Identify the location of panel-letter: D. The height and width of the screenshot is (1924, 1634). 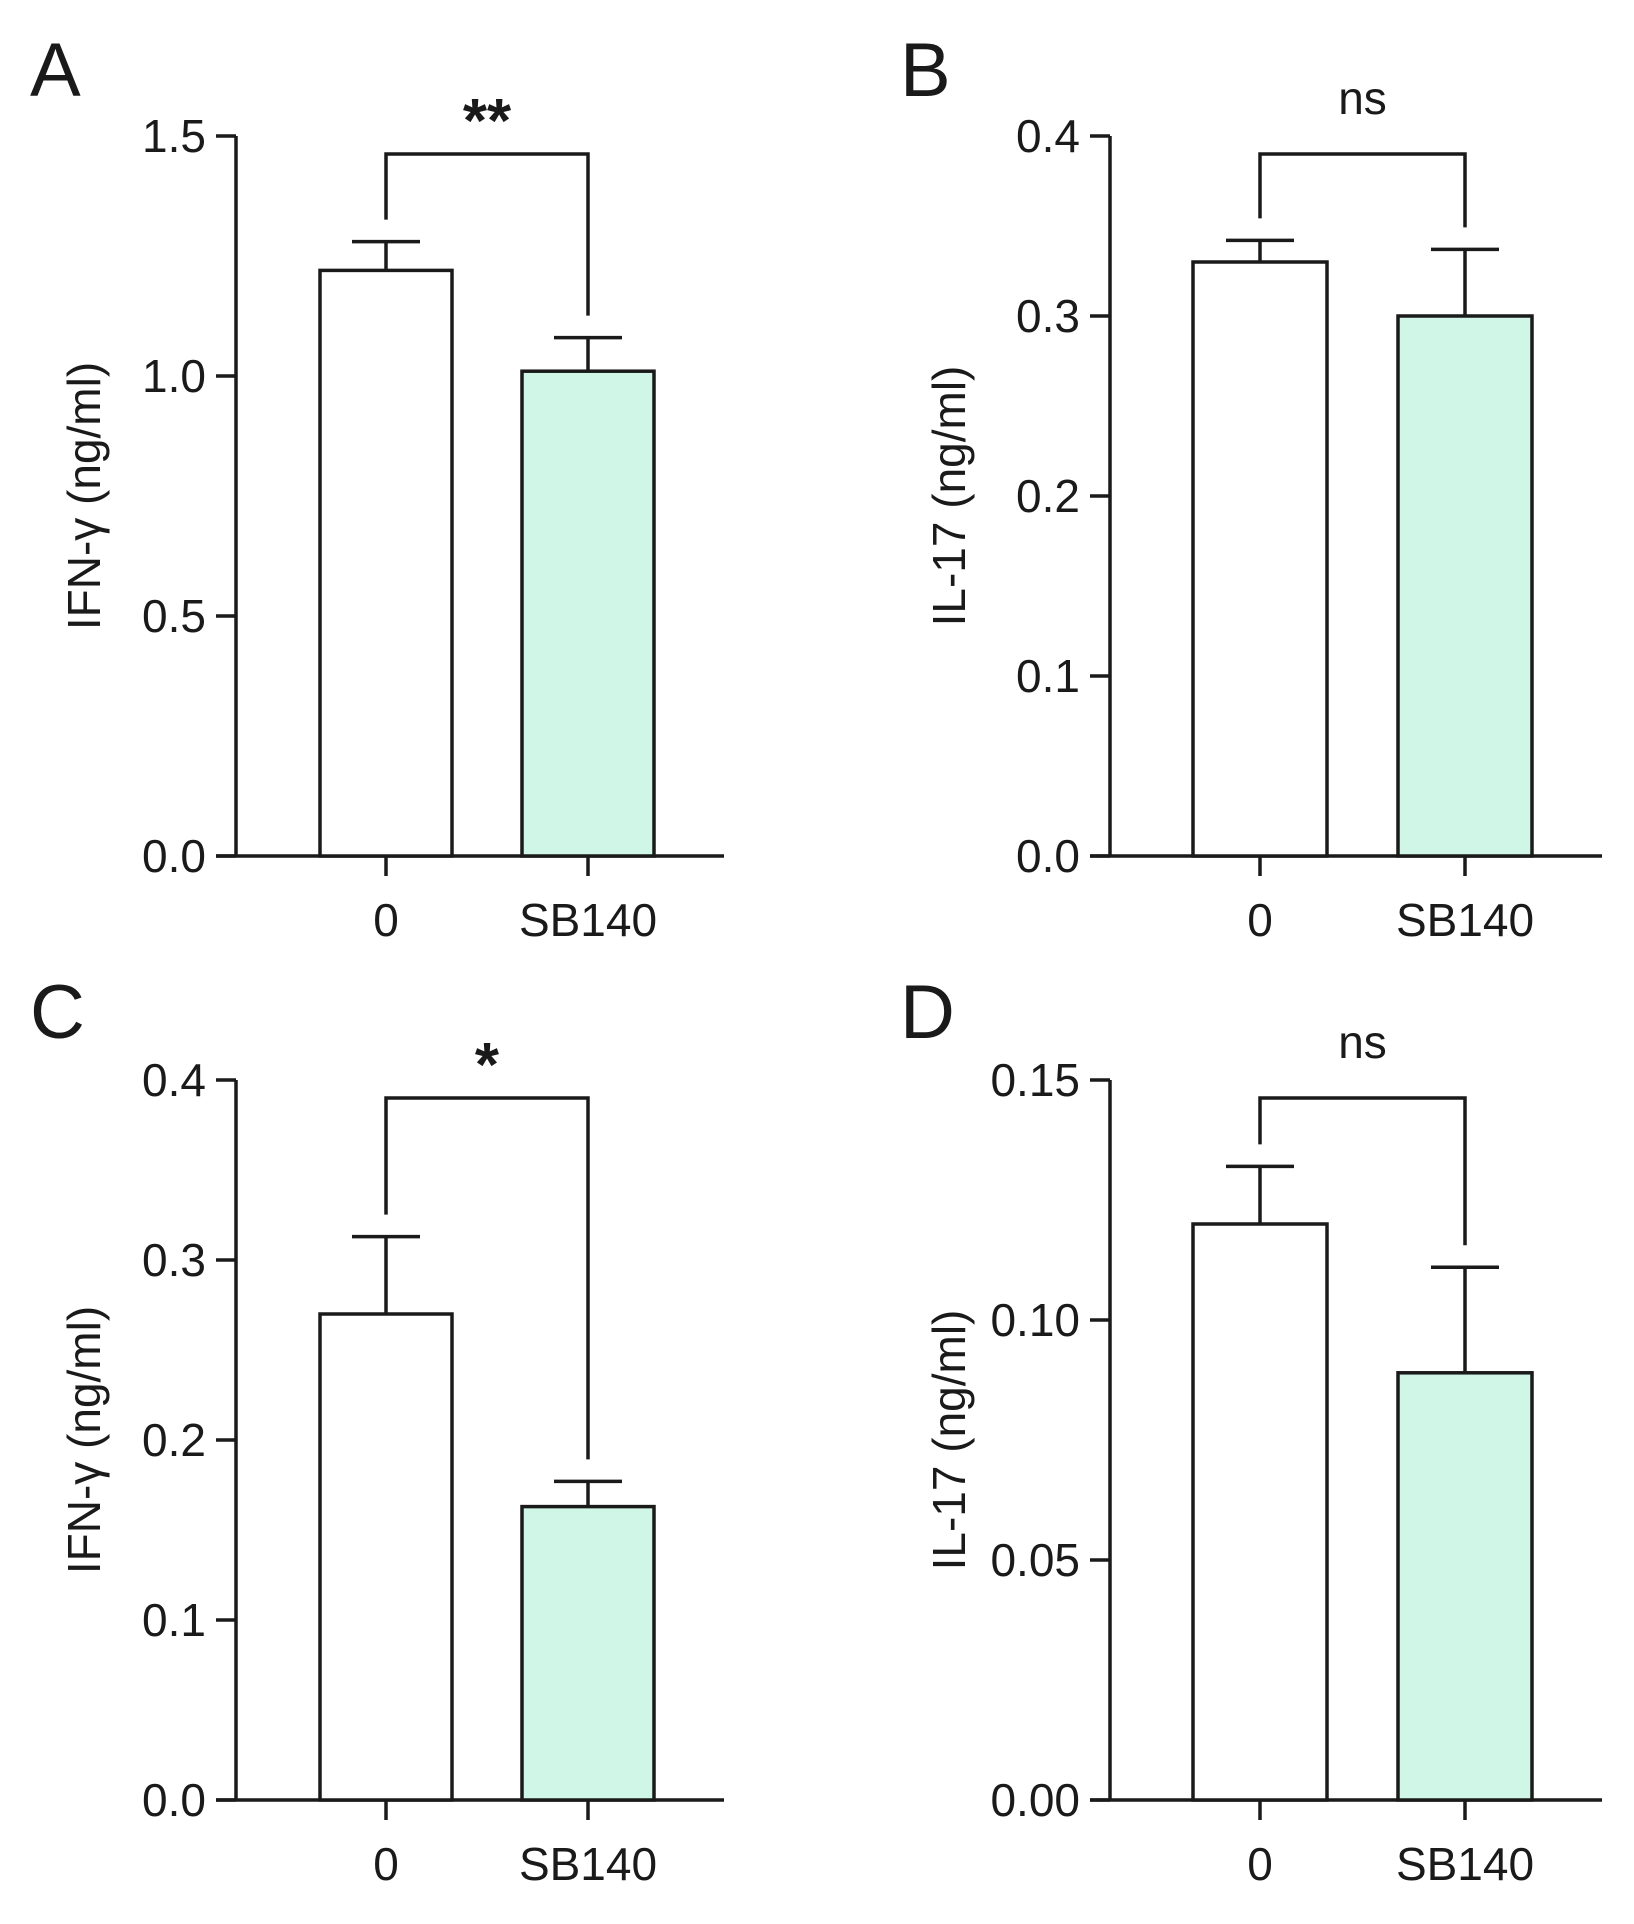
(927, 1012).